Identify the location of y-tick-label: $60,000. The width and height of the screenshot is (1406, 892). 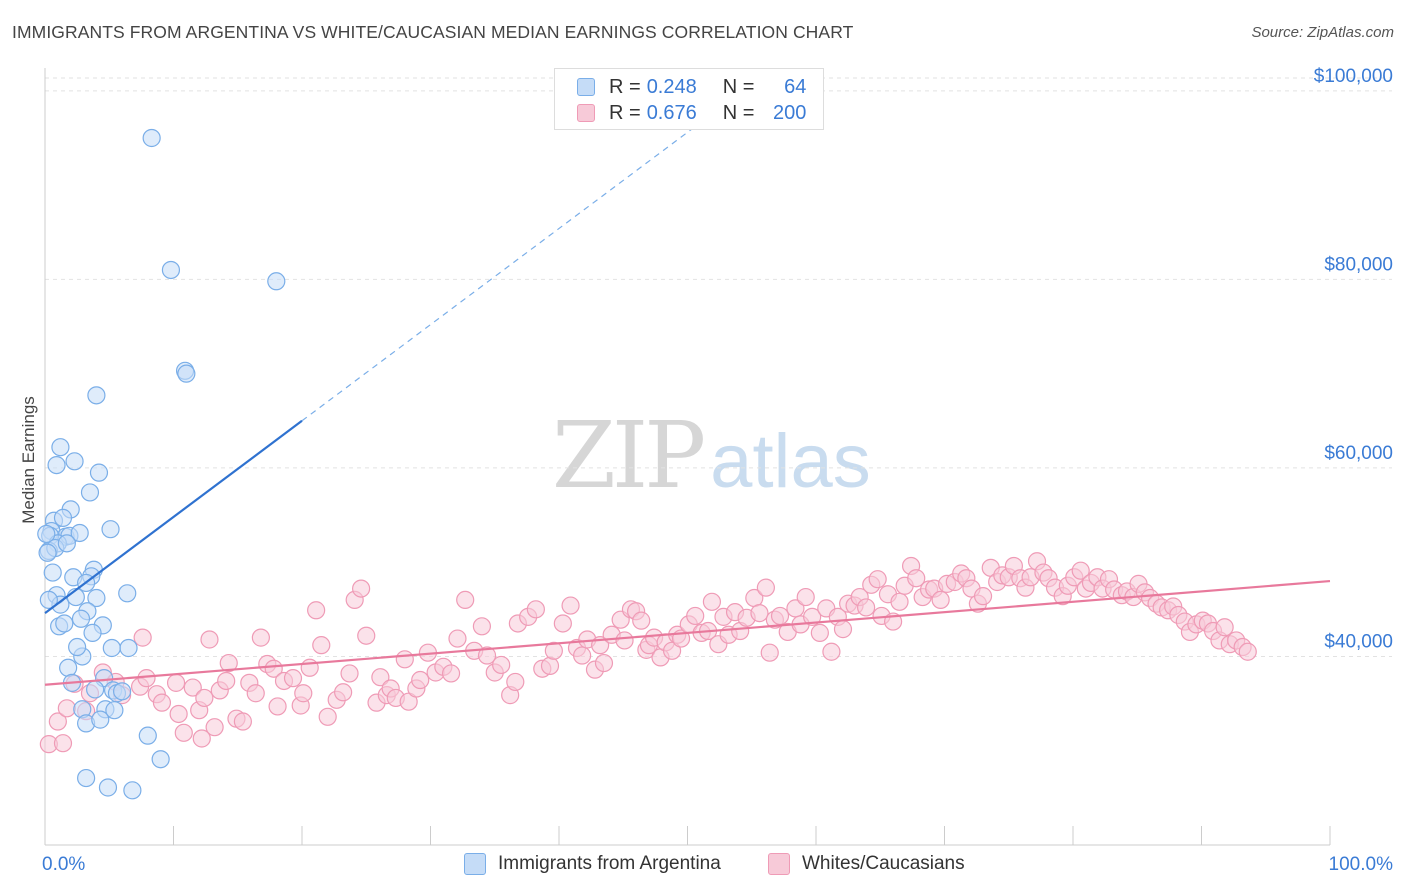
(1358, 453).